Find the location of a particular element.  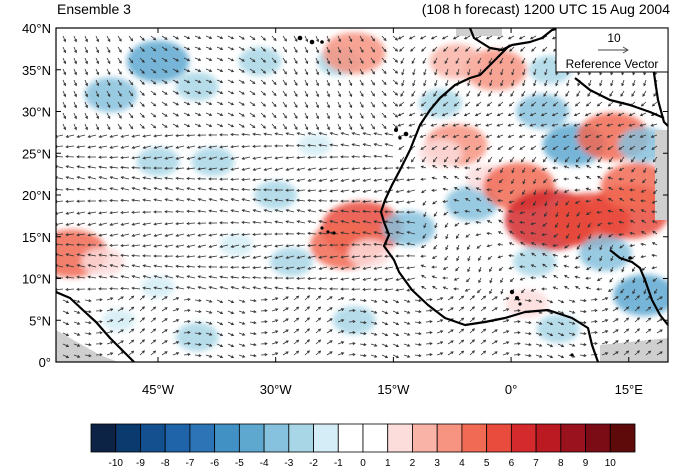

colorbar-label: 3 is located at coordinates (437, 463).